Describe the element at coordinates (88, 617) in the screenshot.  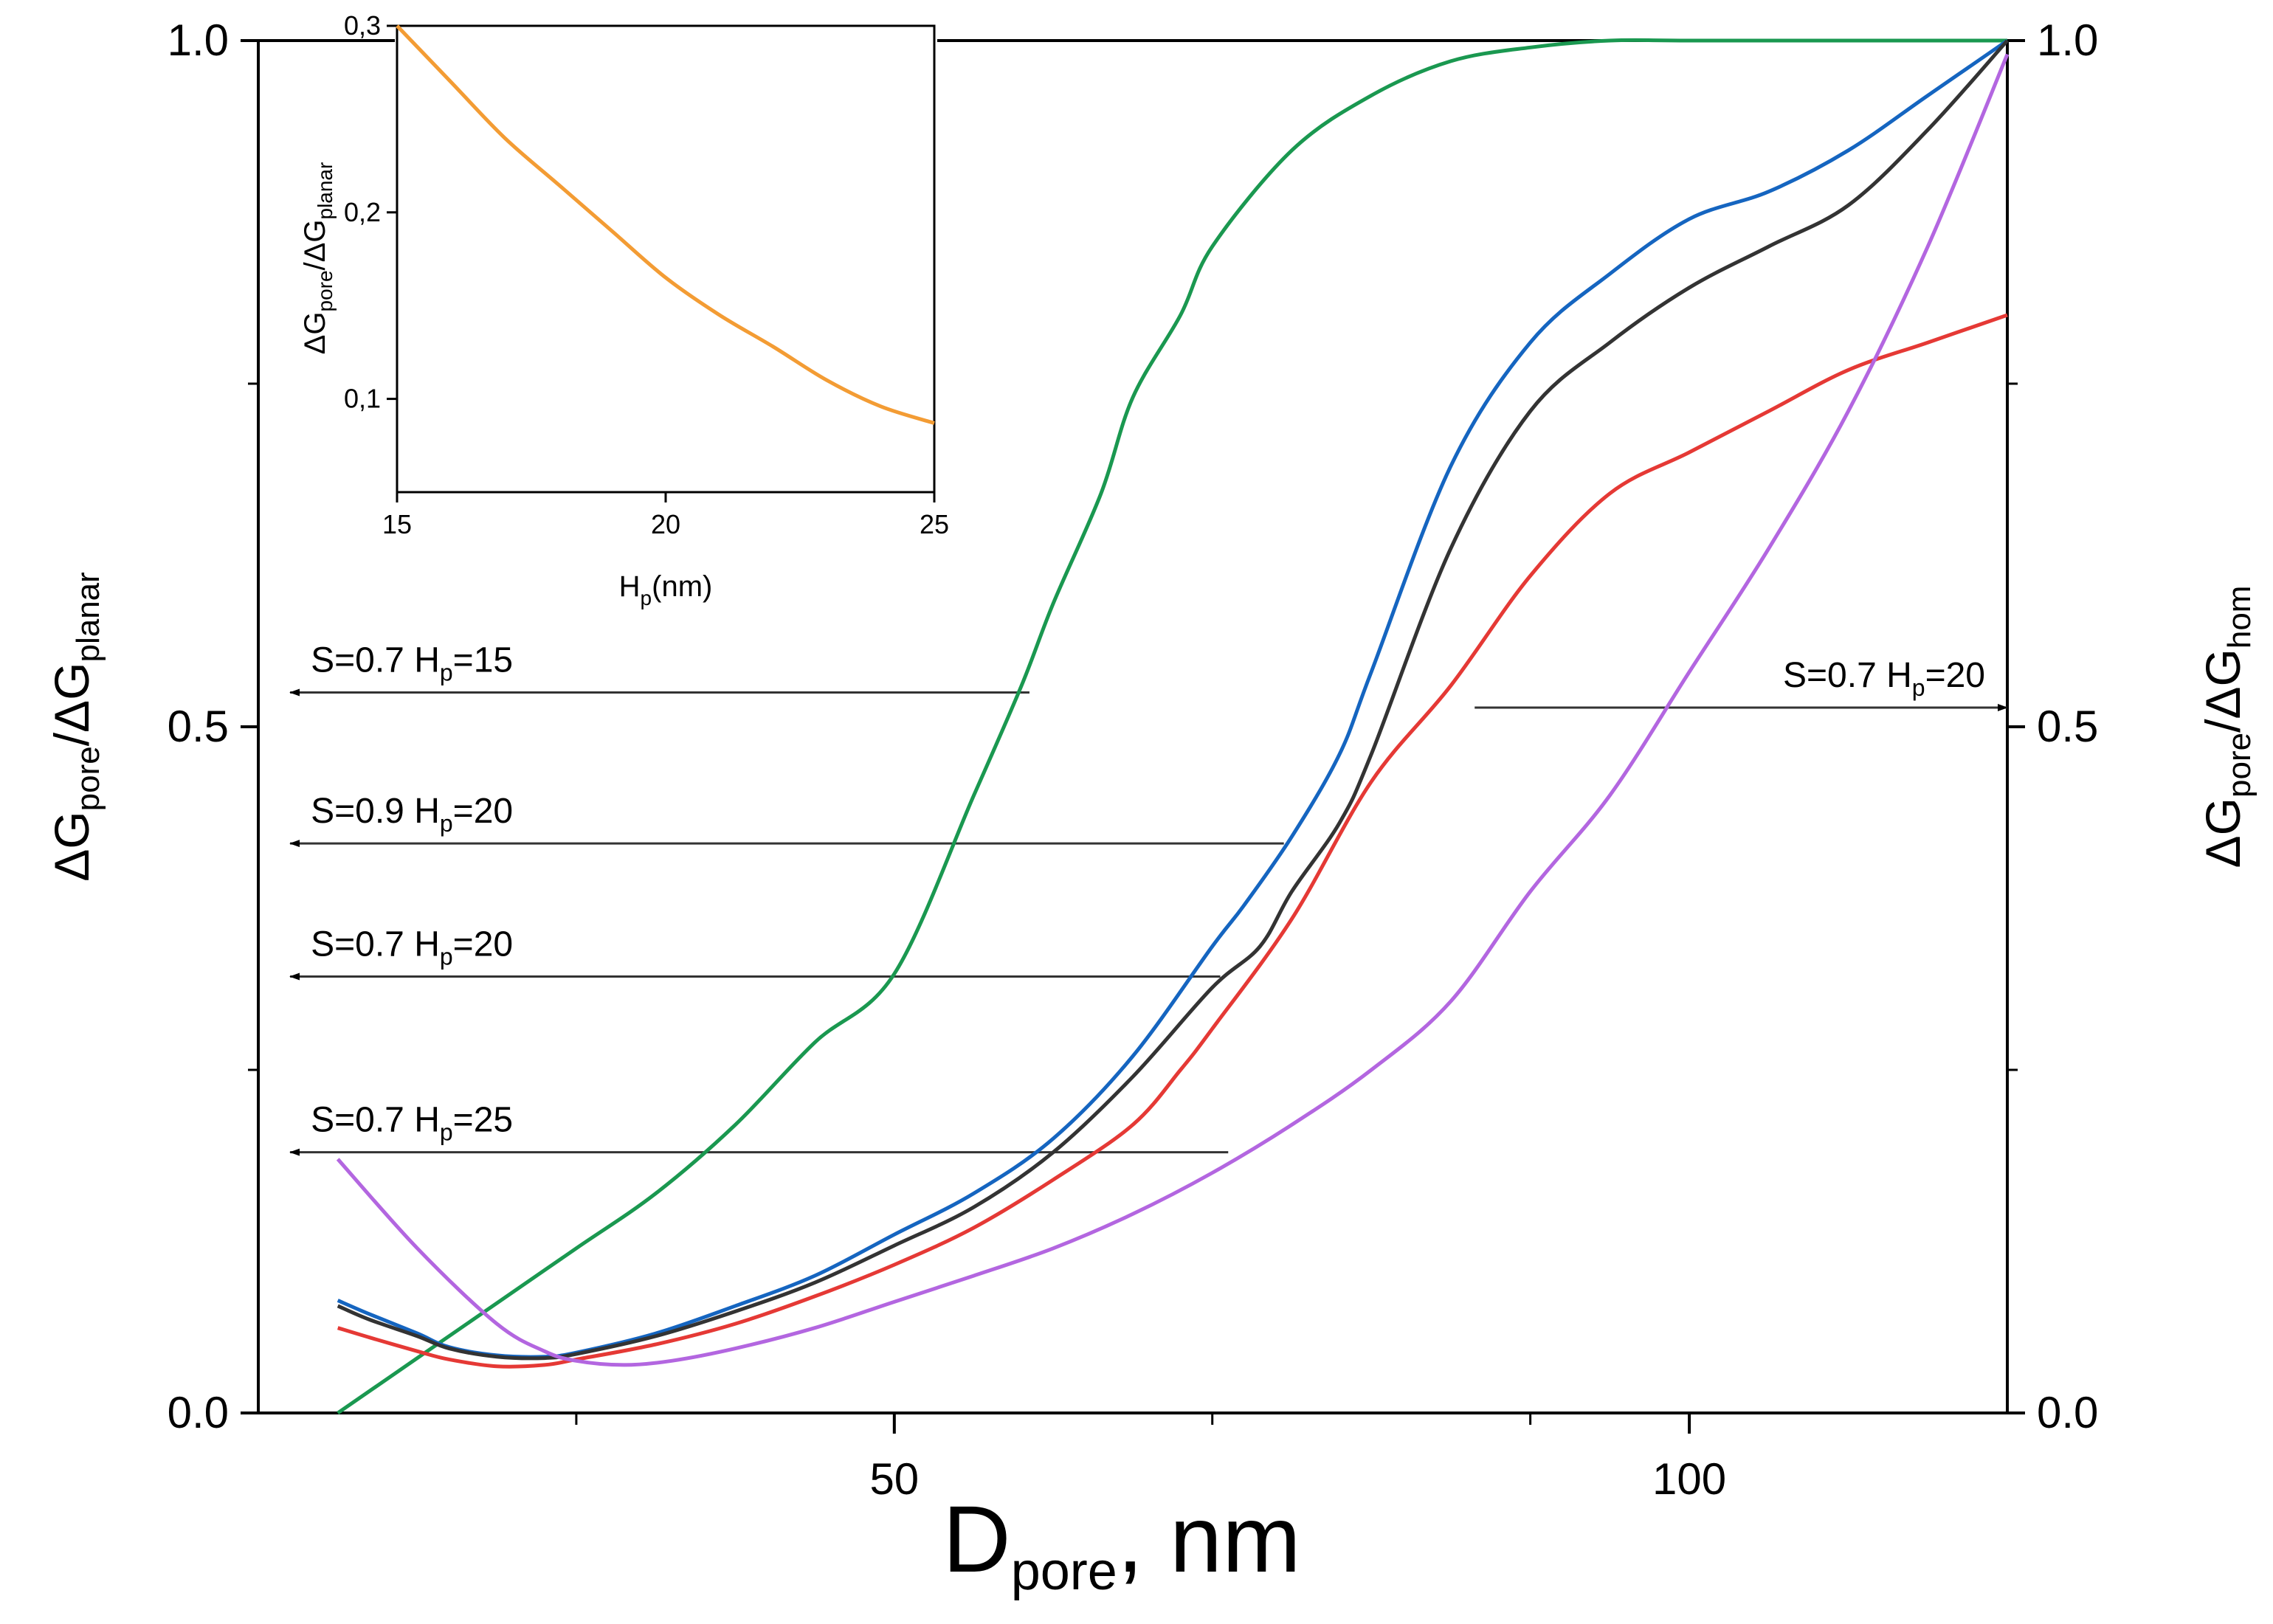
I see `y-left-title-sub2: planar` at that location.